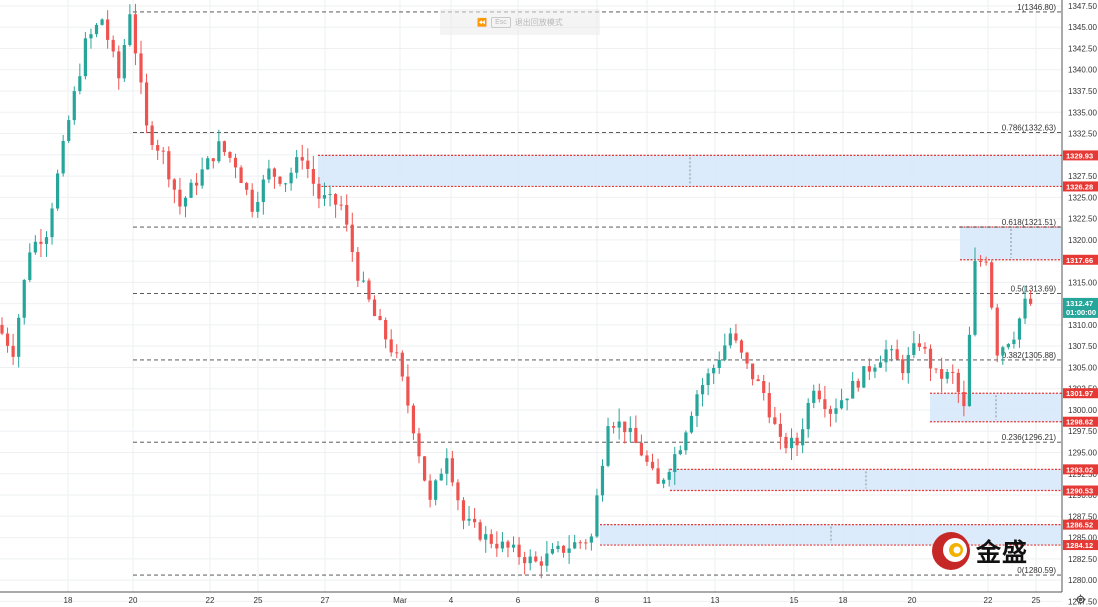 Image resolution: width=1098 pixels, height=607 pixels. I want to click on y-tick-label: 1337.50, so click(1082, 91).